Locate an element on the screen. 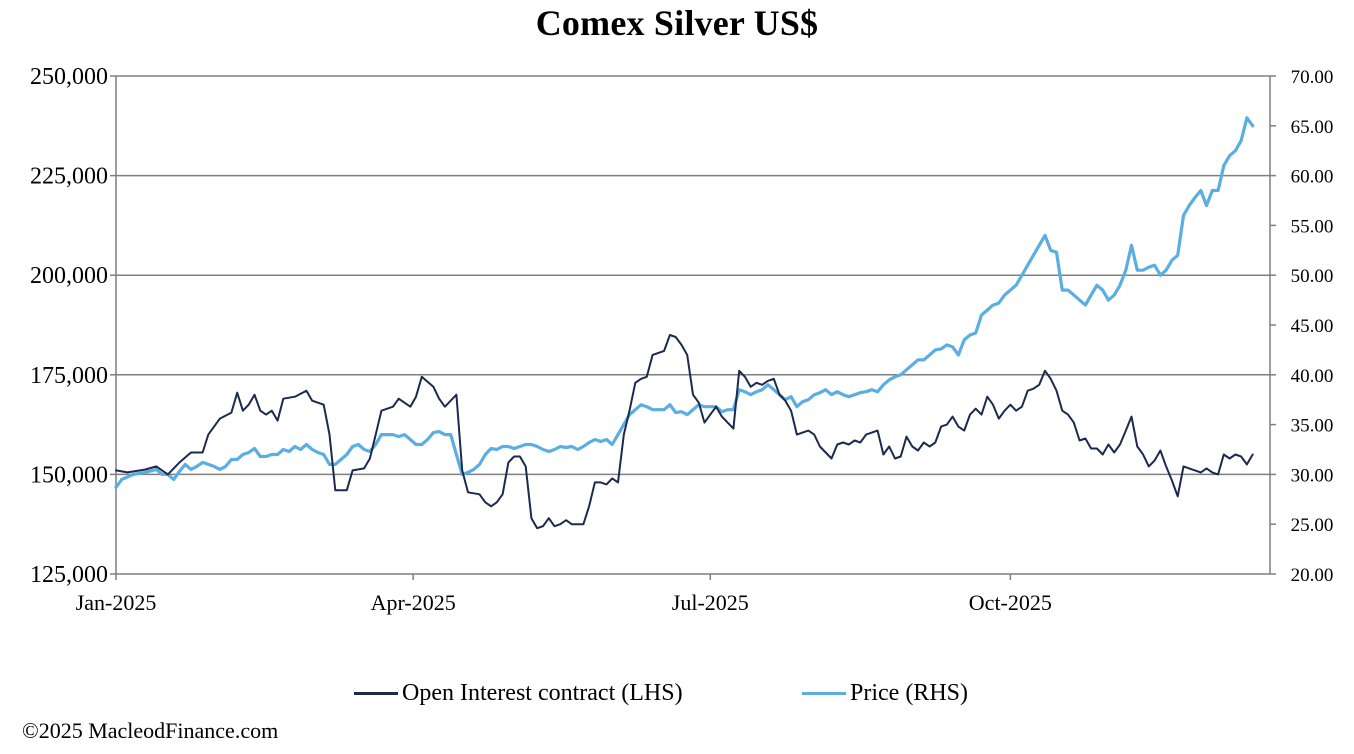 The height and width of the screenshot is (754, 1354). x-tick-label: Apr-2025 is located at coordinates (413, 602).